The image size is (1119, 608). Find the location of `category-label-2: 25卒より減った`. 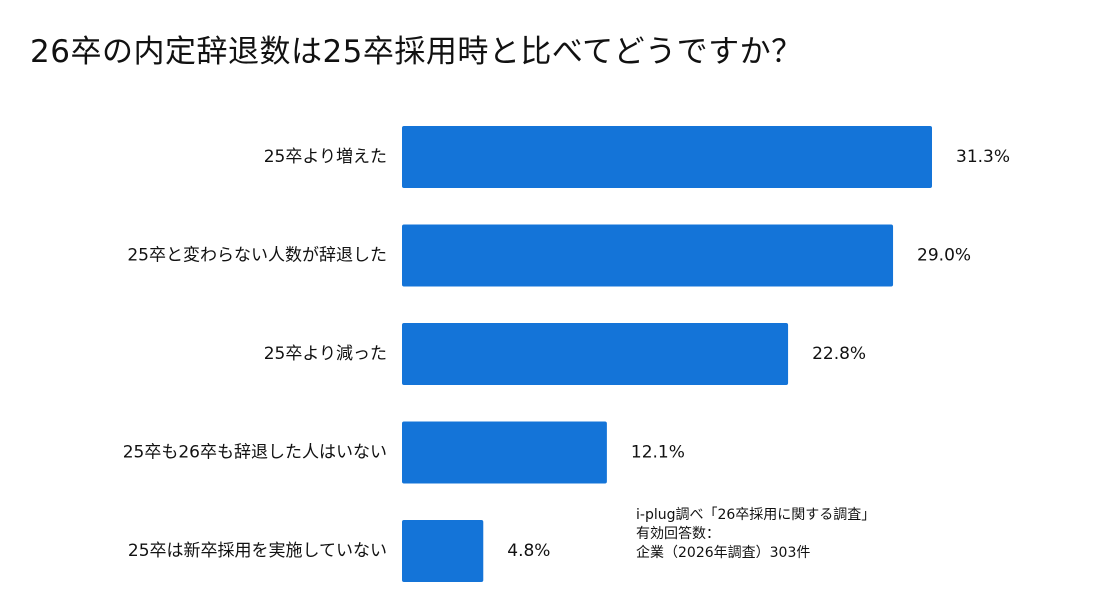

category-label-2: 25卒より減った is located at coordinates (325, 354).